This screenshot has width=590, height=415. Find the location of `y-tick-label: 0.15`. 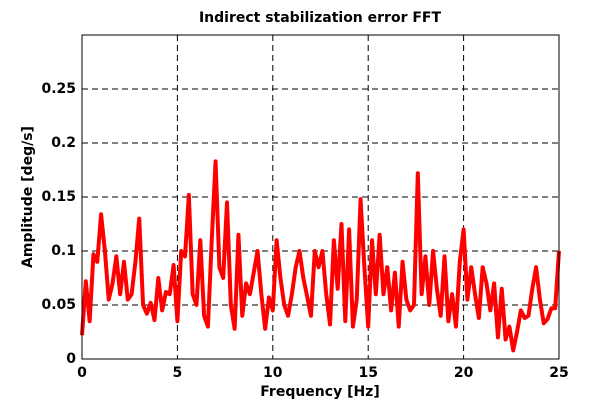

y-tick-label: 0.15 is located at coordinates (58, 197).